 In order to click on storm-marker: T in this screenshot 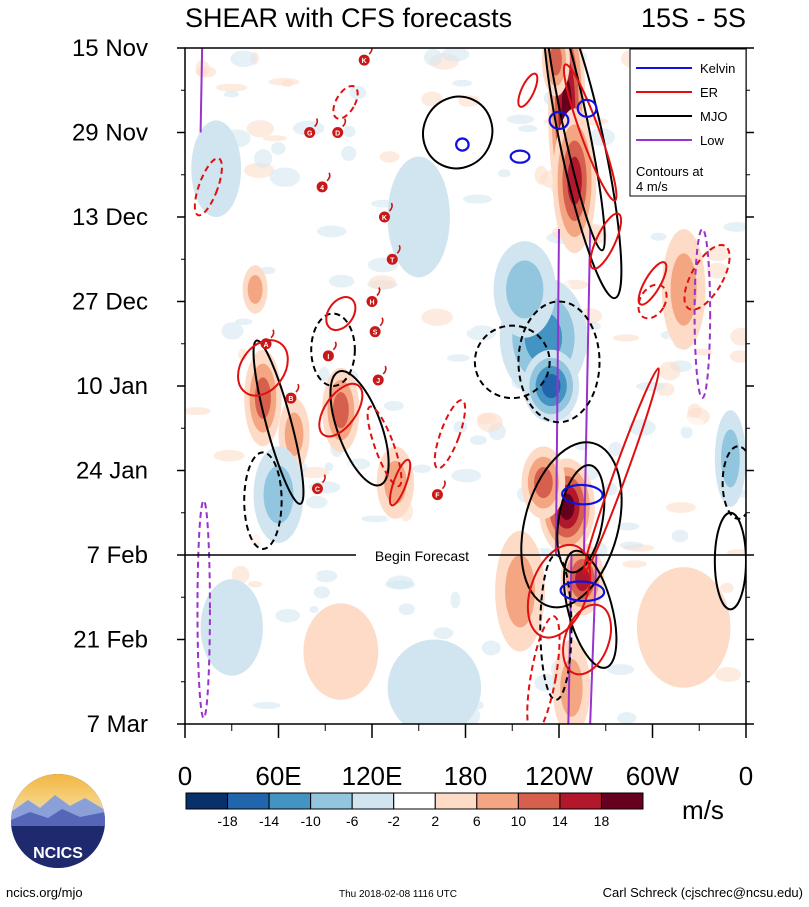, I will do `click(393, 254)`.